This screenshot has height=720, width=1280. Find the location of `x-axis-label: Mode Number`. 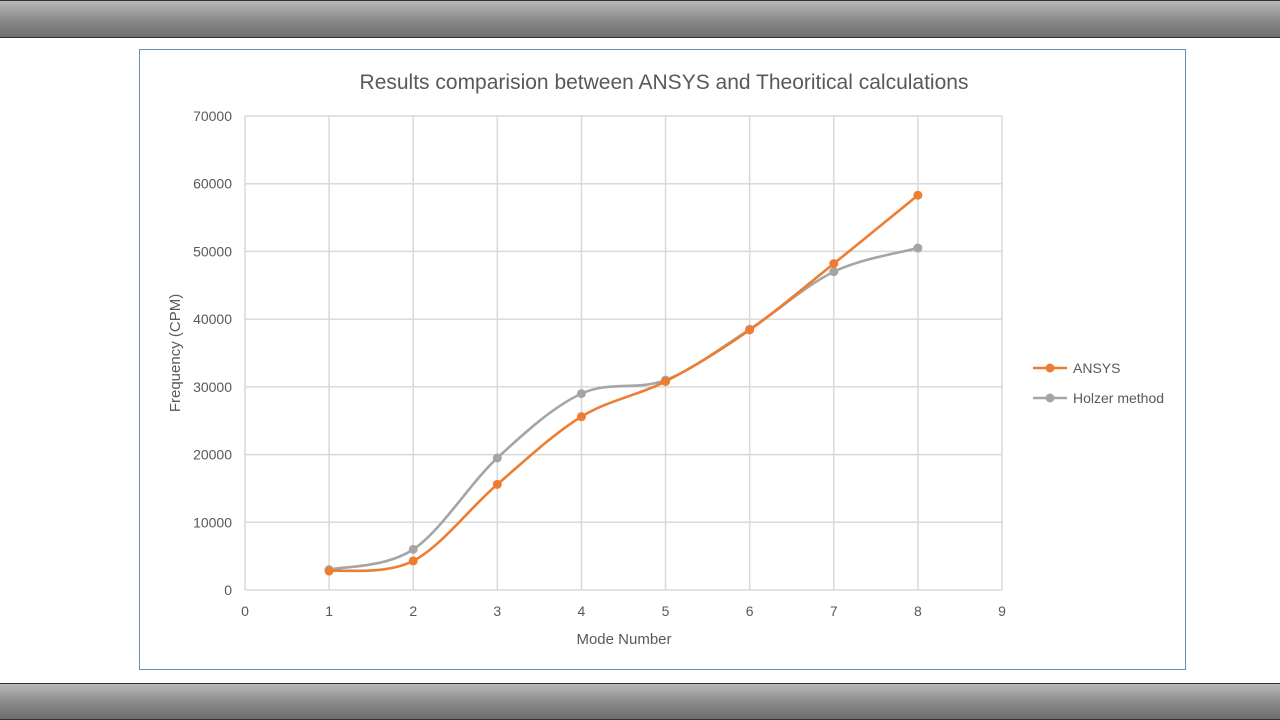

x-axis-label: Mode Number is located at coordinates (623, 639).